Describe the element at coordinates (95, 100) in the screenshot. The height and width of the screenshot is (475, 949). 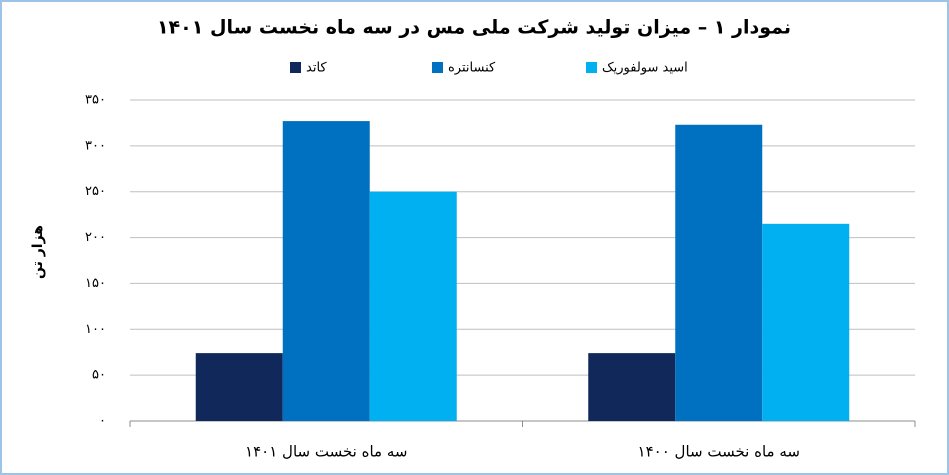
I see `y-tick-label: ۳۵۰` at that location.